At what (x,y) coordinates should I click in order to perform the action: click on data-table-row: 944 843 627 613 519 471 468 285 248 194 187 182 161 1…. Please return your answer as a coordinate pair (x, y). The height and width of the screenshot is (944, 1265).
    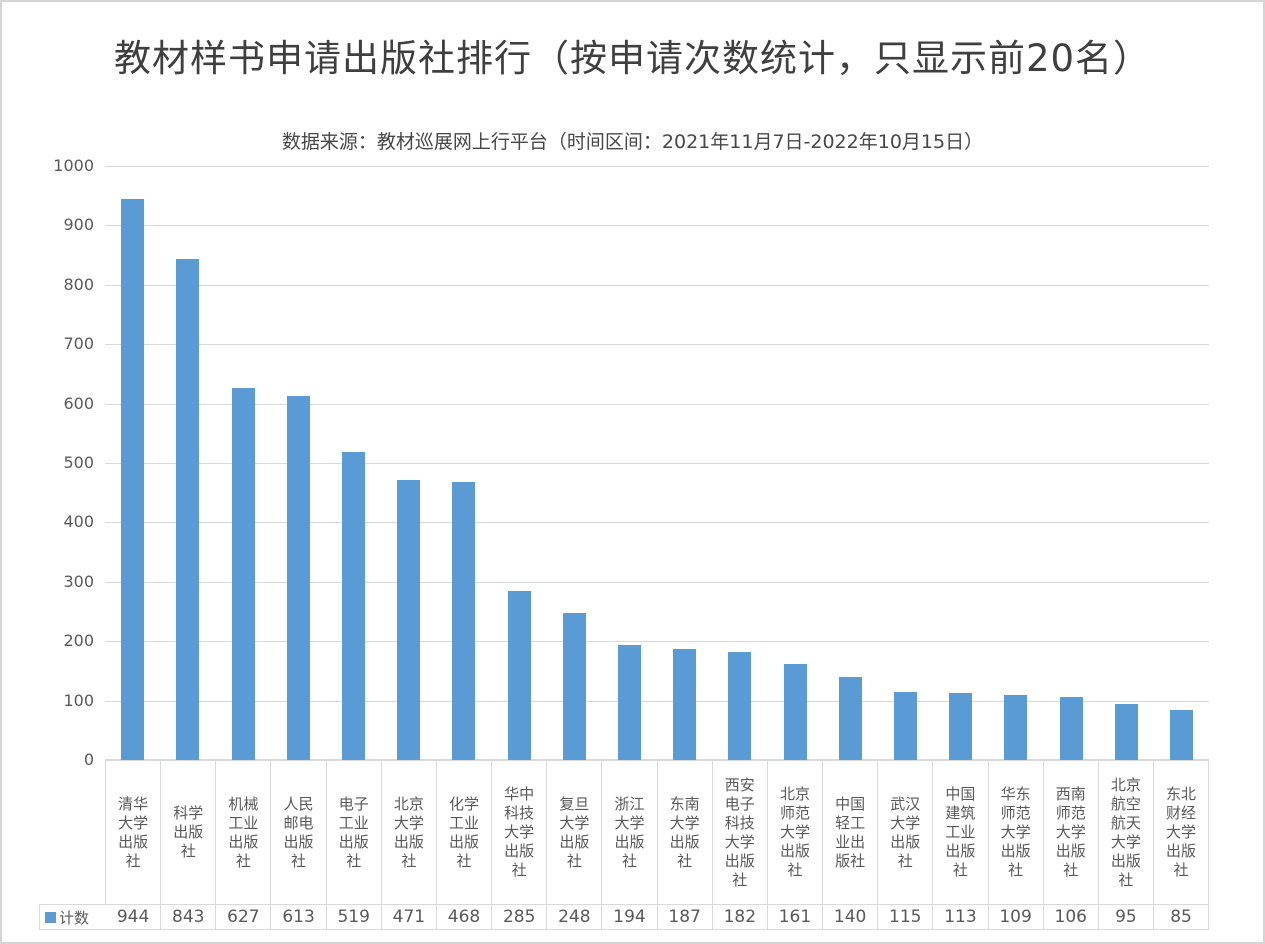
    Looking at the image, I should click on (657, 917).